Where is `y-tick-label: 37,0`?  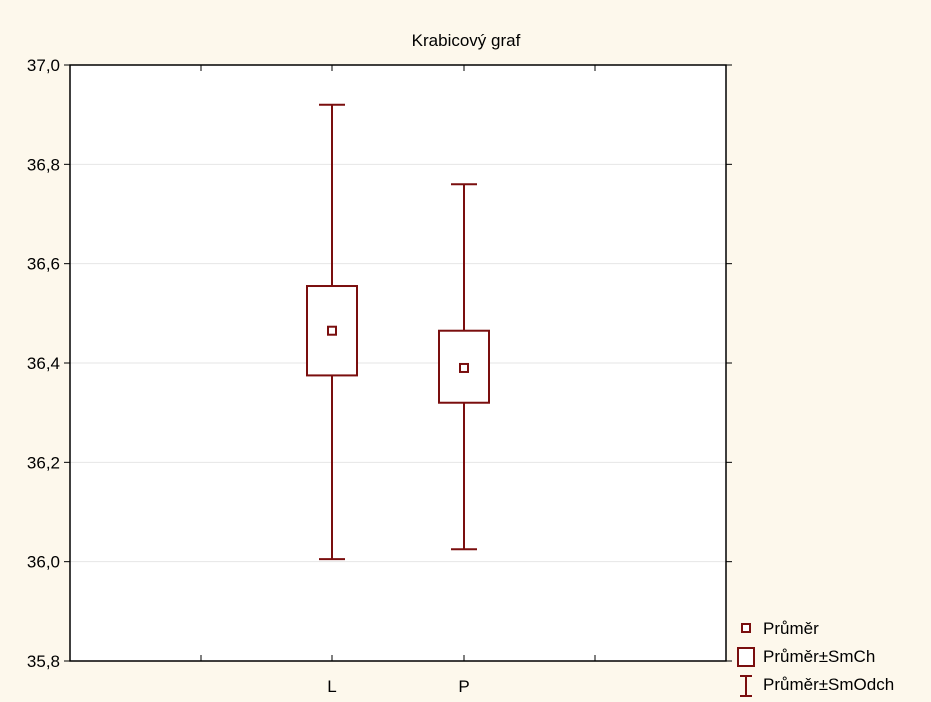
y-tick-label: 37,0 is located at coordinates (43, 65).